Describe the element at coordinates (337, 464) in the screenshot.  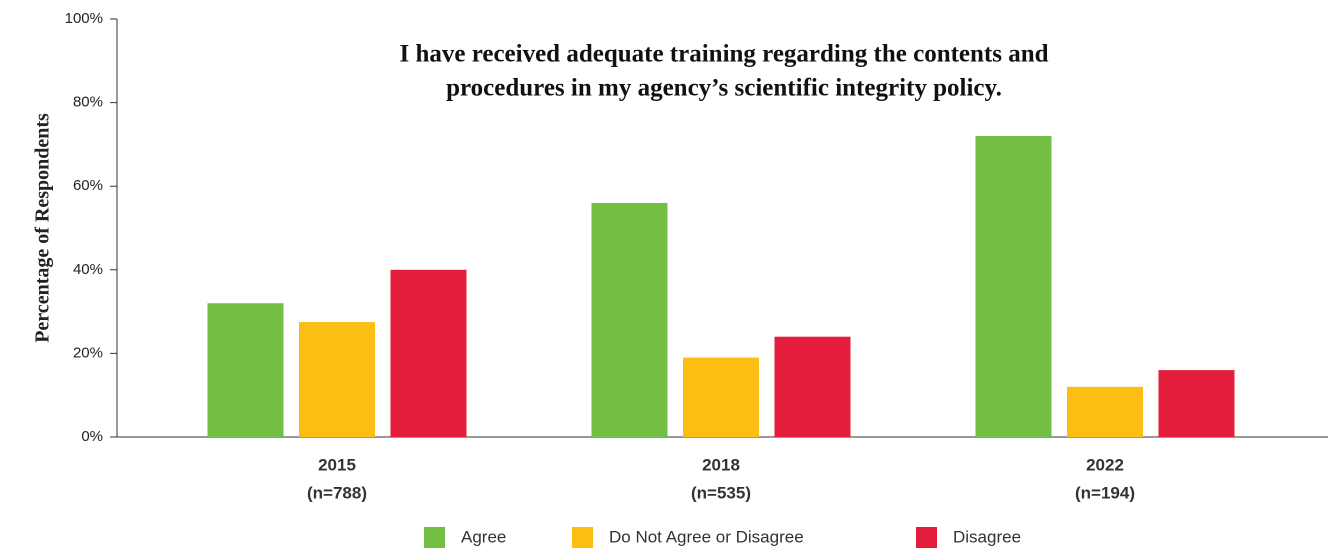
I see `x-tick-label: 2015` at that location.